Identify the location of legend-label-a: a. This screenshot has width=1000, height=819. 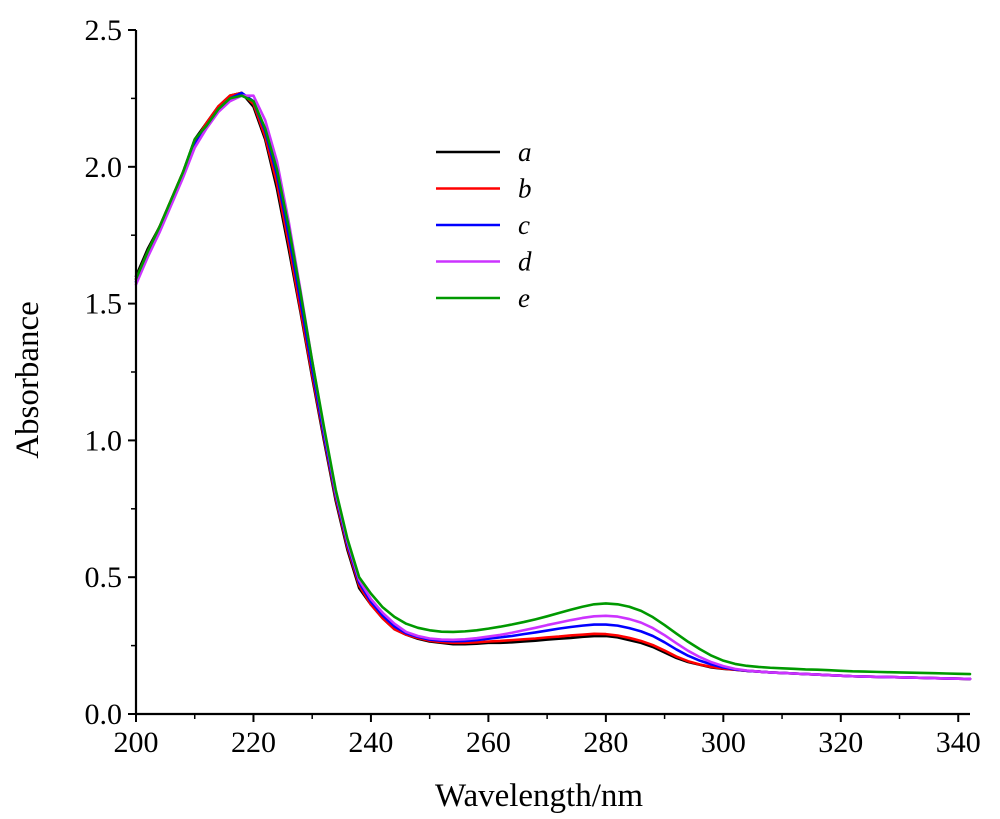
(525, 152).